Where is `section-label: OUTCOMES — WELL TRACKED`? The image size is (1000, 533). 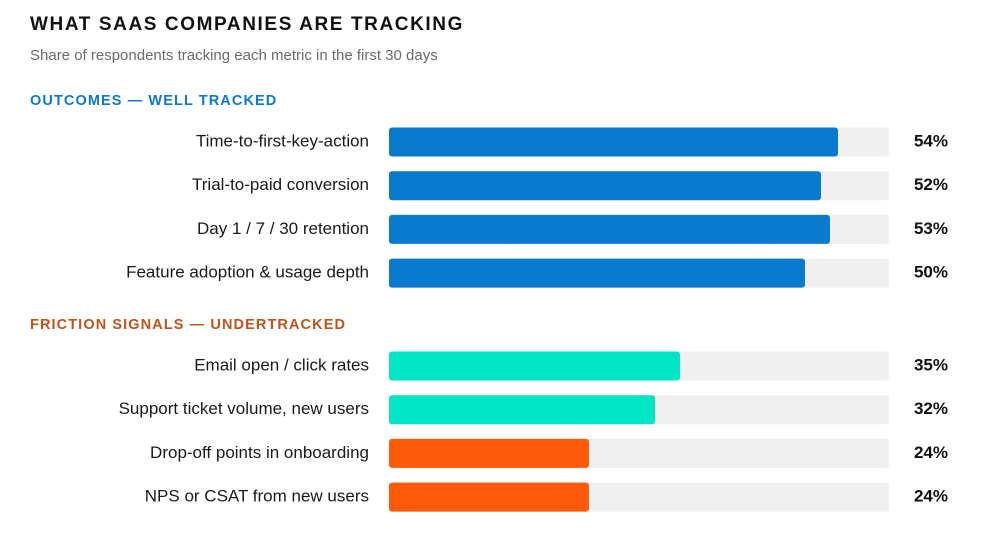
section-label: OUTCOMES — WELL TRACKED is located at coordinates (153, 101).